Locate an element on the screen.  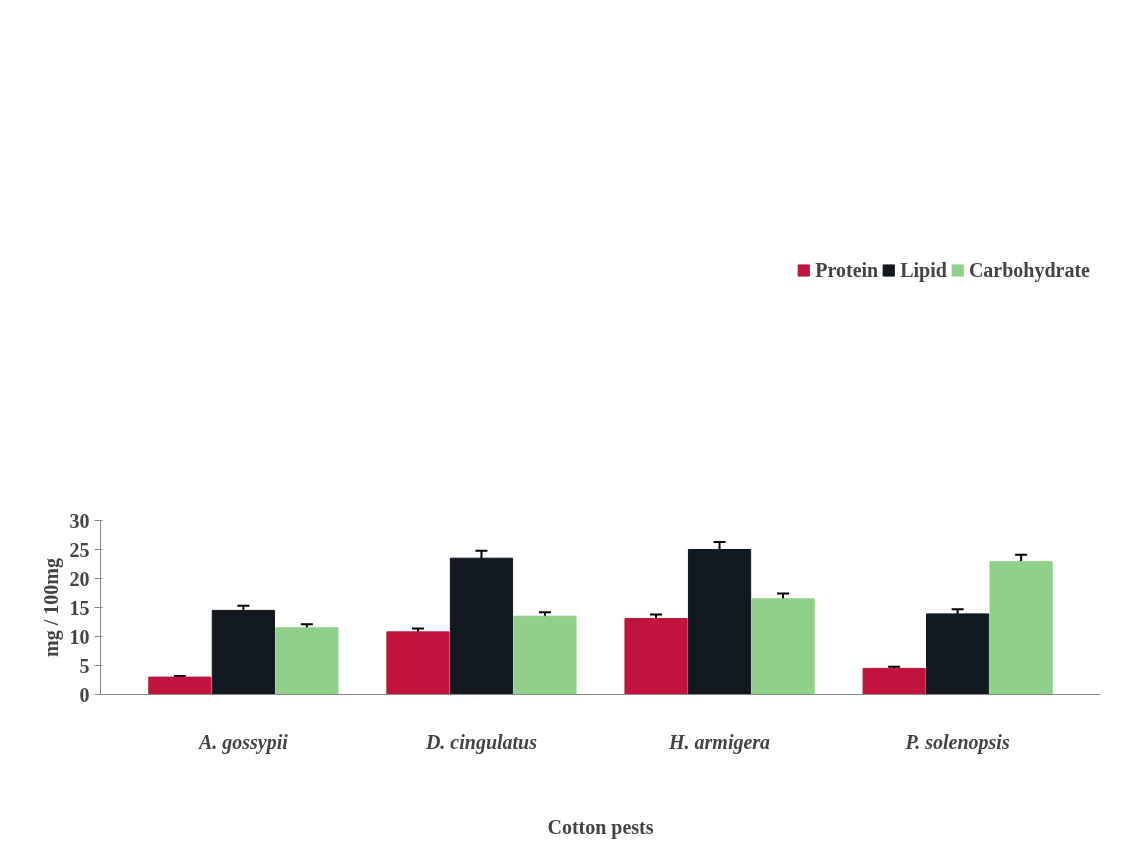
y-tick-label: 25 is located at coordinates (79, 549).